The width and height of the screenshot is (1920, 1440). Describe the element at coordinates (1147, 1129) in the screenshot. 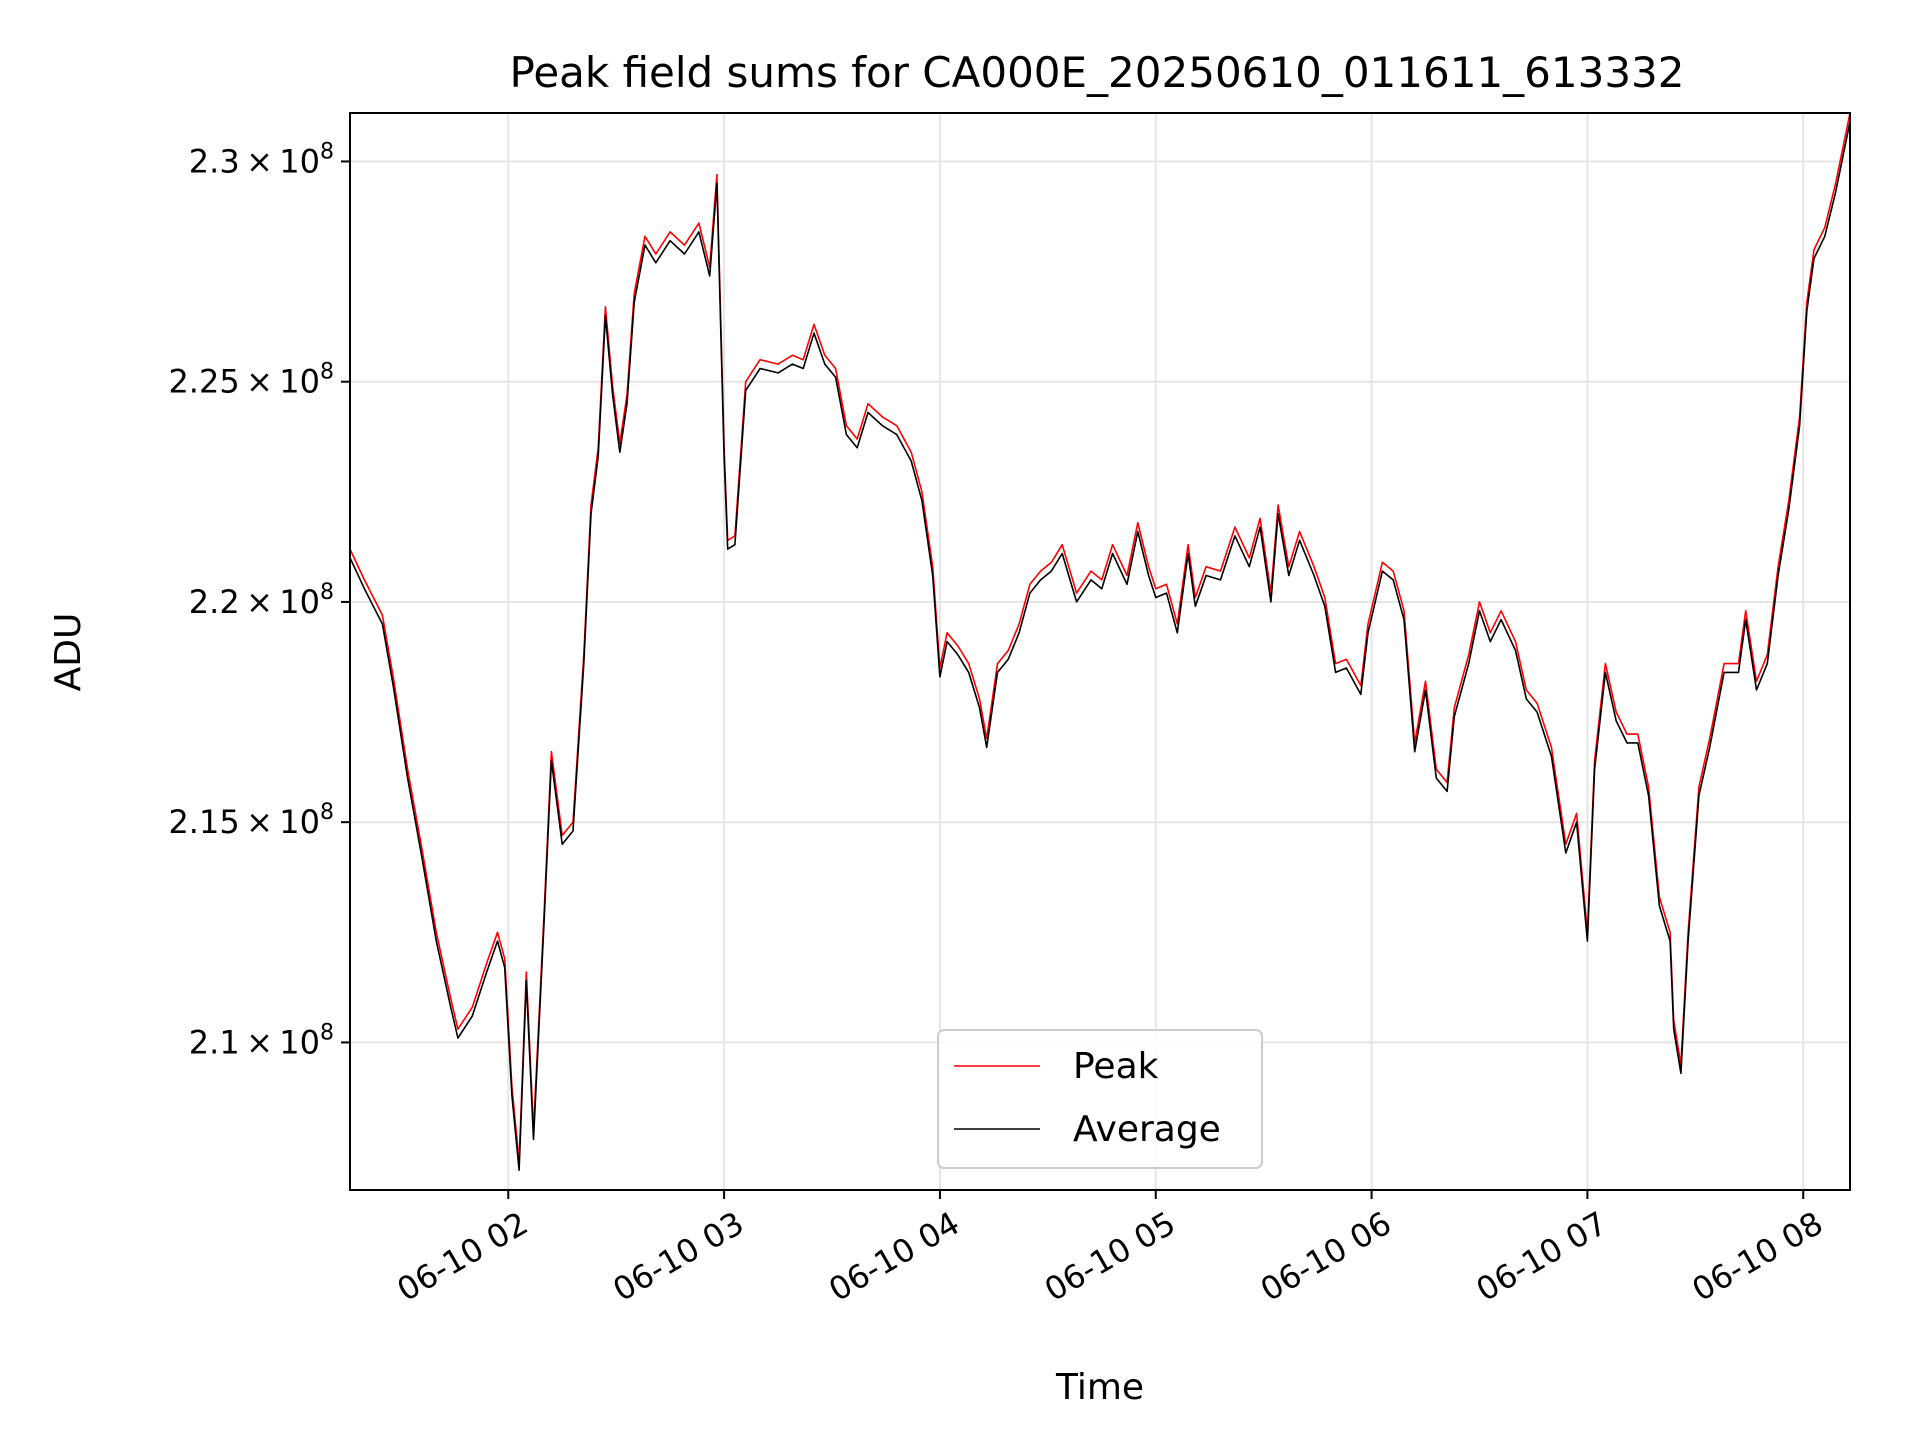

I see `legend-label-average: Average` at that location.